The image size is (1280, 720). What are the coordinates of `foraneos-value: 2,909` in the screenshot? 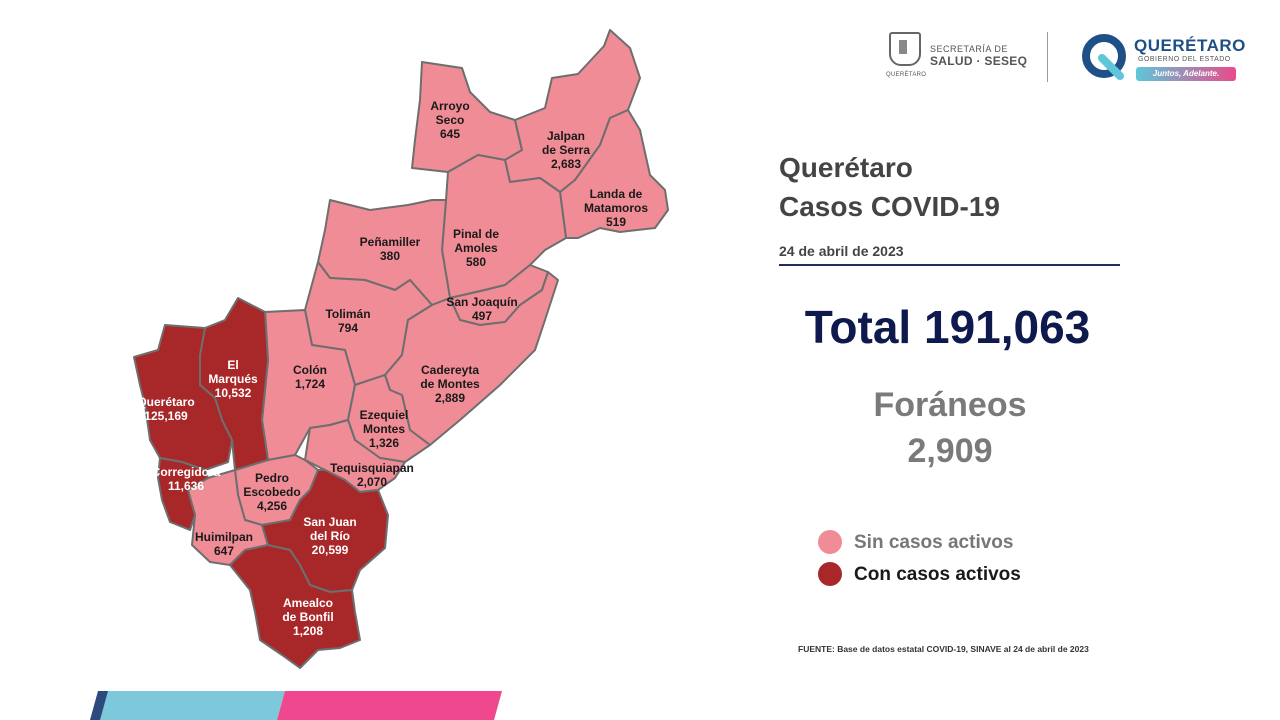 It's located at (950, 451).